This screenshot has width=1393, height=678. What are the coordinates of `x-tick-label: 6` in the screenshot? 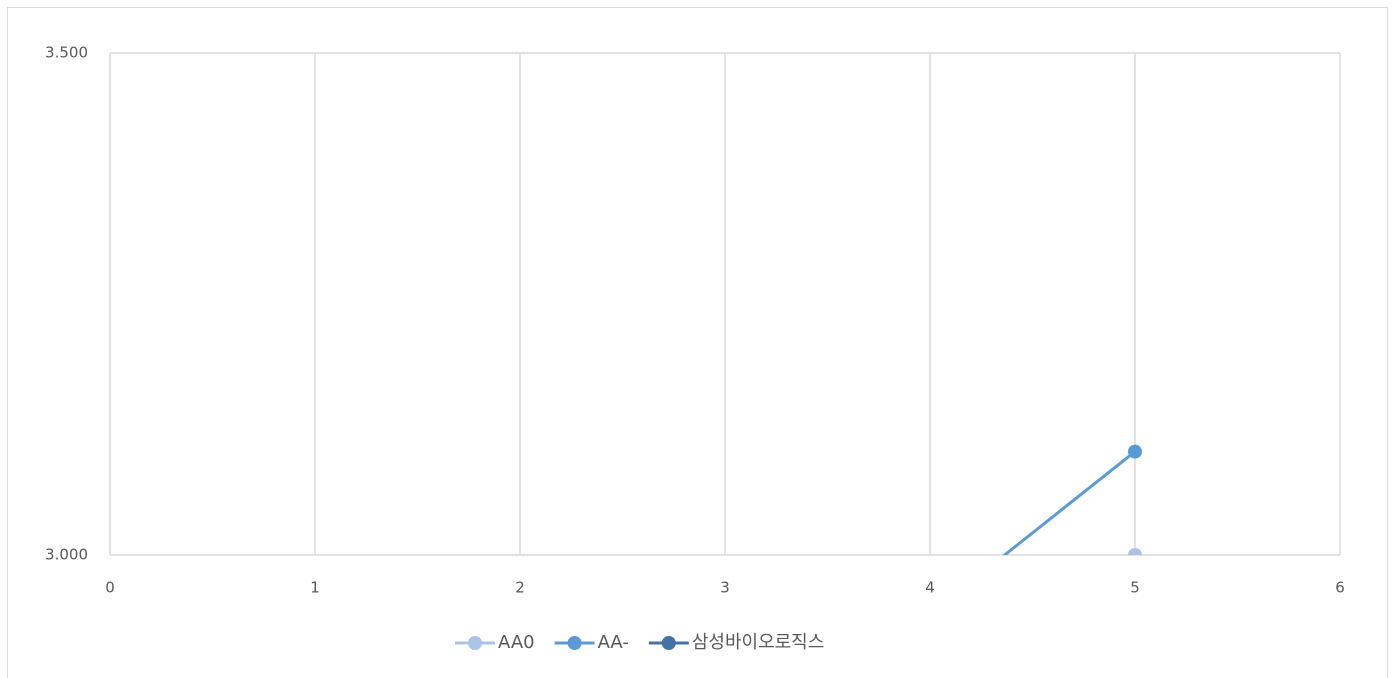 It's located at (1340, 588).